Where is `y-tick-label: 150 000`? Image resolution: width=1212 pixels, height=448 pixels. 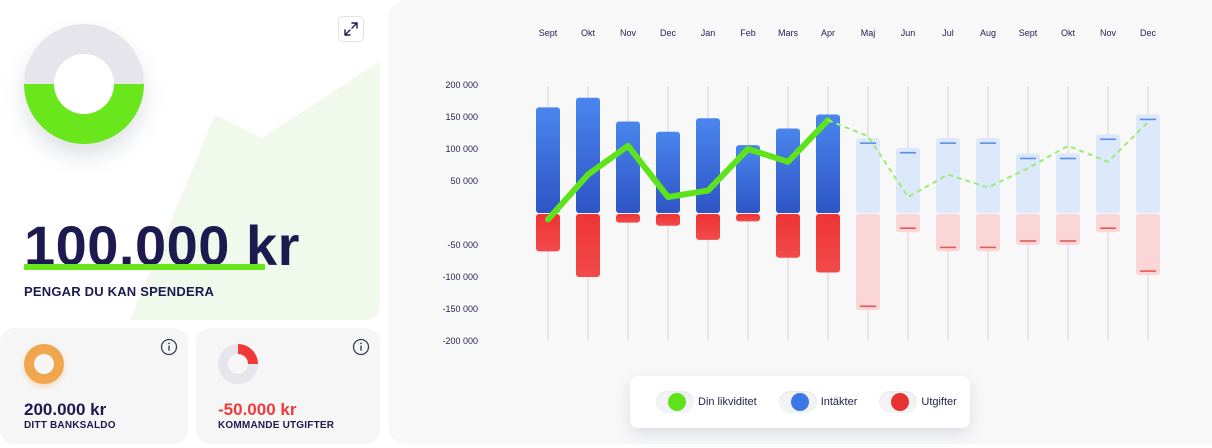
y-tick-label: 150 000 is located at coordinates (461, 117).